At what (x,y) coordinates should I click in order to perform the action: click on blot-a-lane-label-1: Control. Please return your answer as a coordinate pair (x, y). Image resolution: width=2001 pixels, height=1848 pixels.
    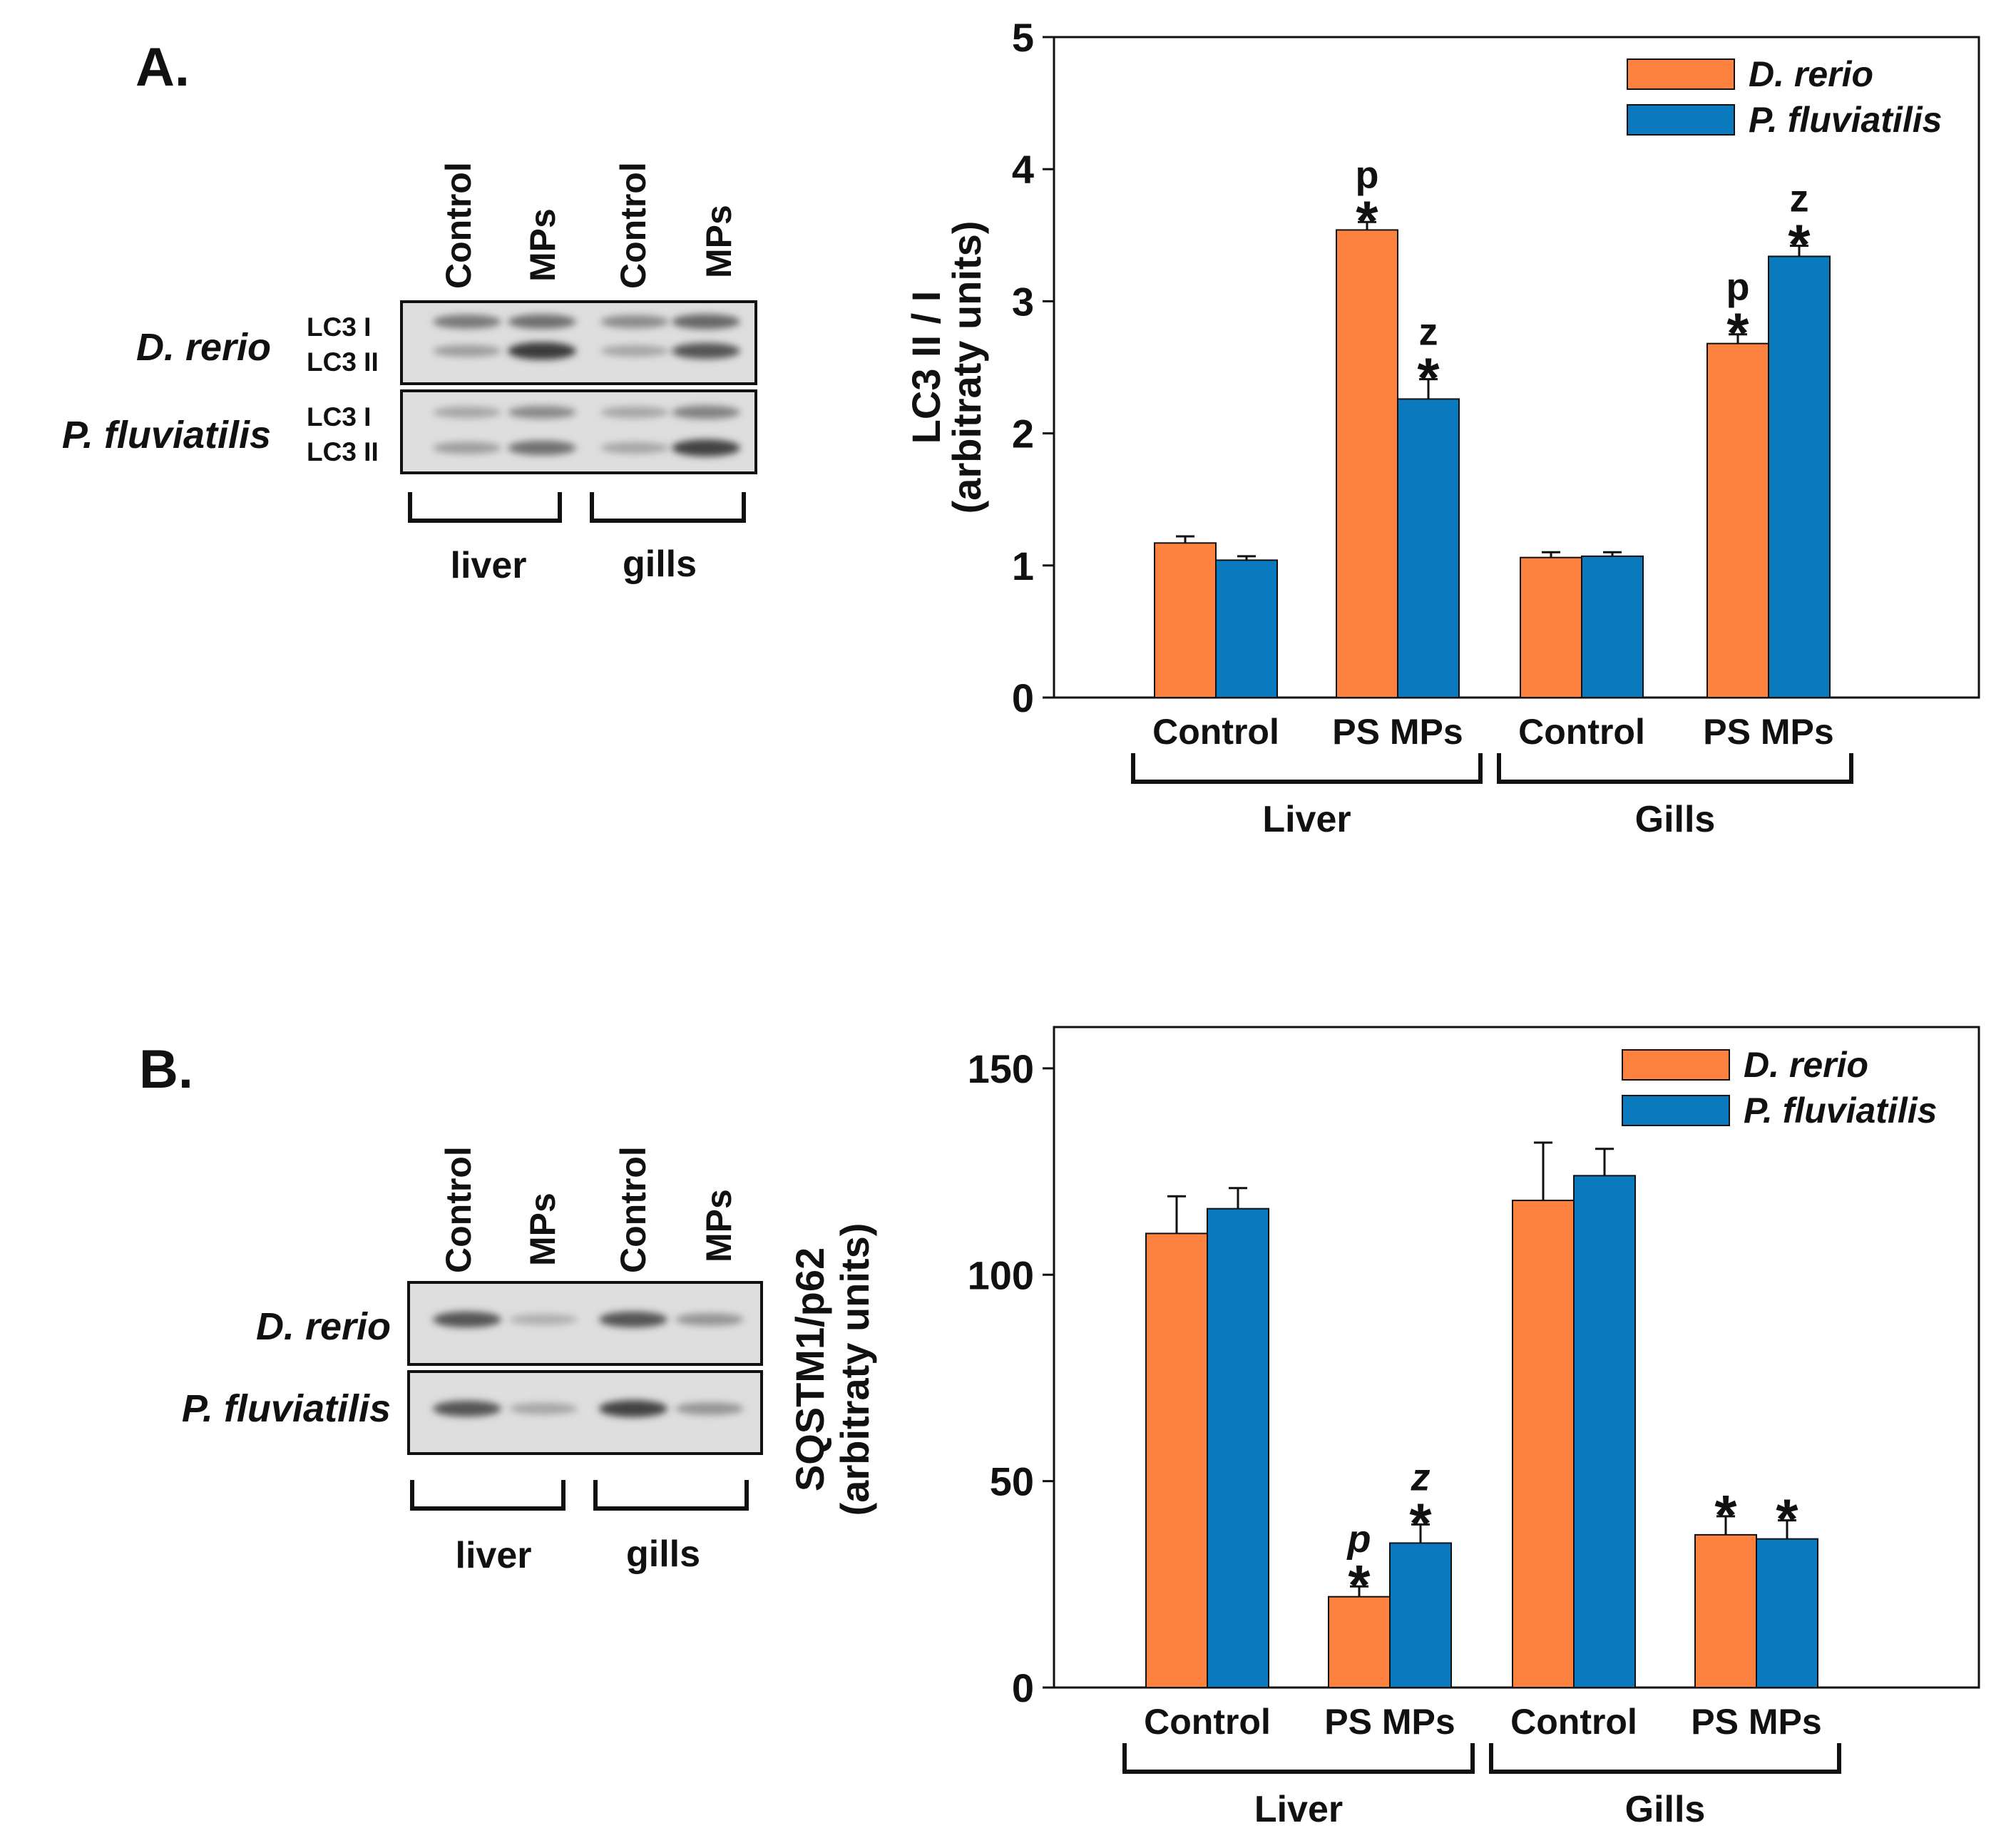
    Looking at the image, I should click on (459, 225).